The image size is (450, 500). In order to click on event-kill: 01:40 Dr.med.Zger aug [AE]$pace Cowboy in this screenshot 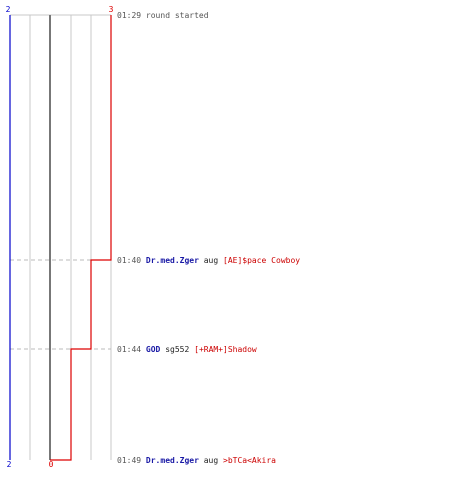, I will do `click(208, 261)`.